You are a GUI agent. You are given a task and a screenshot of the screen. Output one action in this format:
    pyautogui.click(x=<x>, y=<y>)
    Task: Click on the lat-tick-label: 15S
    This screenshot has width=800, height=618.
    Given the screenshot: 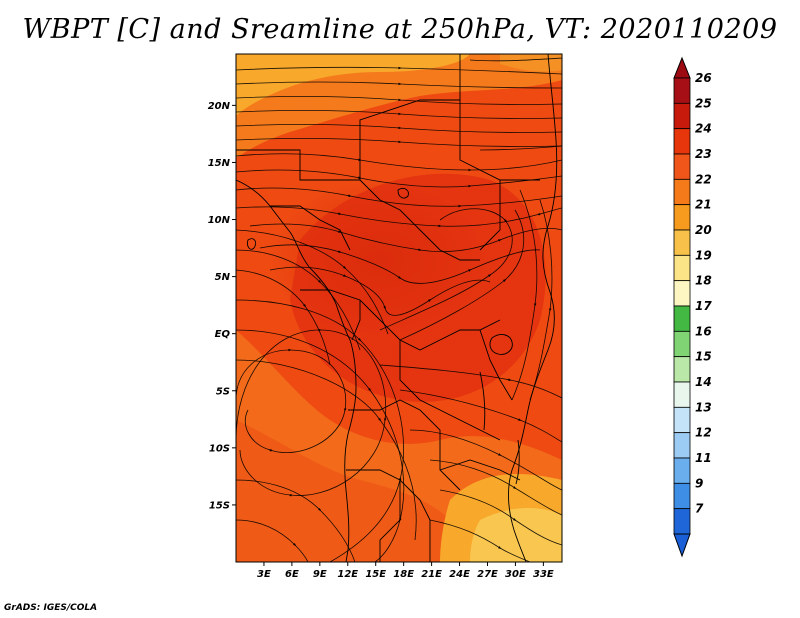 What is the action you would take?
    pyautogui.click(x=219, y=505)
    